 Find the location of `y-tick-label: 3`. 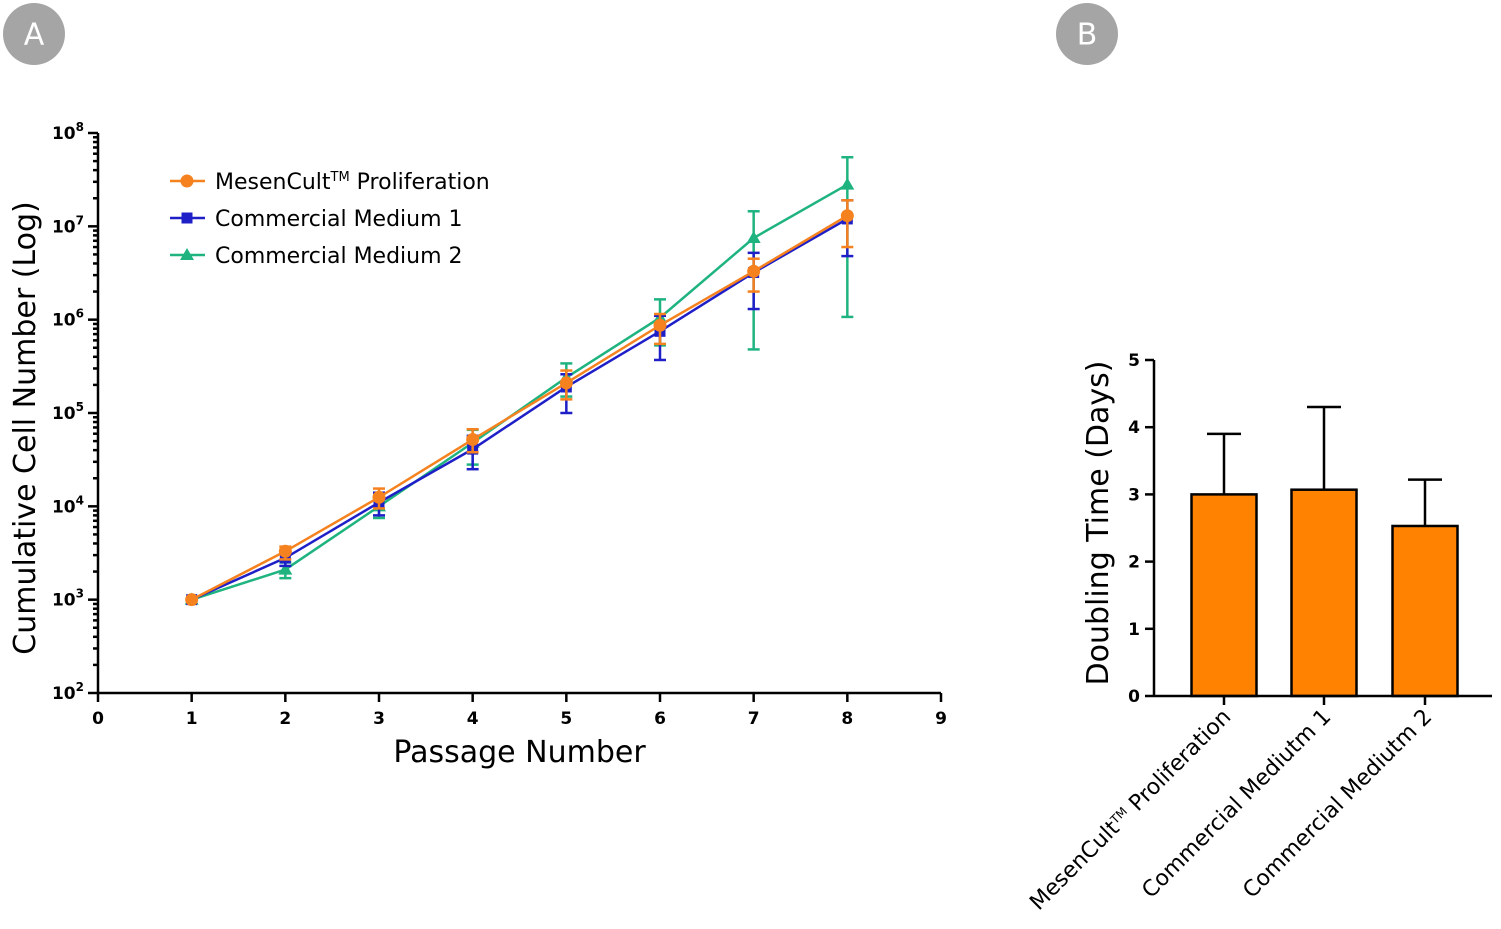

y-tick-label: 3 is located at coordinates (1134, 495).